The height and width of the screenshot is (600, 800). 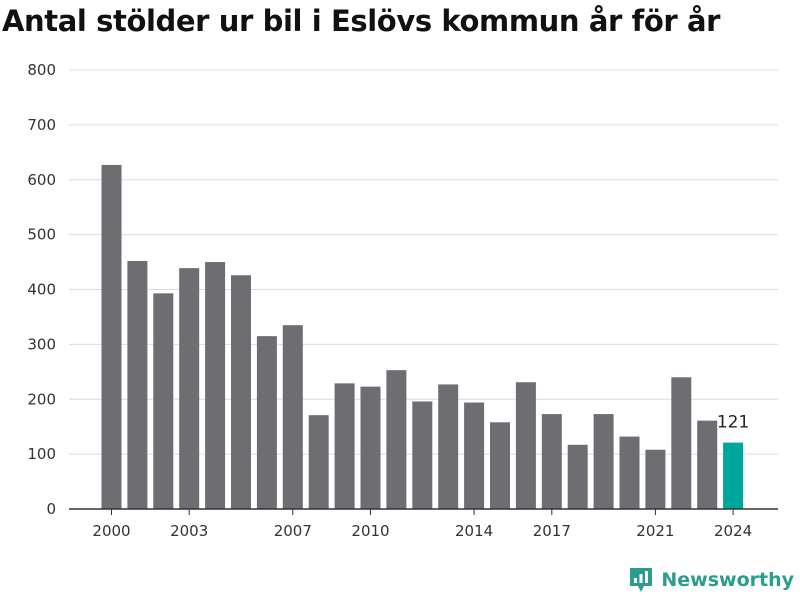 What do you see at coordinates (111, 531) in the screenshot?
I see `x-tick-label: 2000` at bounding box center [111, 531].